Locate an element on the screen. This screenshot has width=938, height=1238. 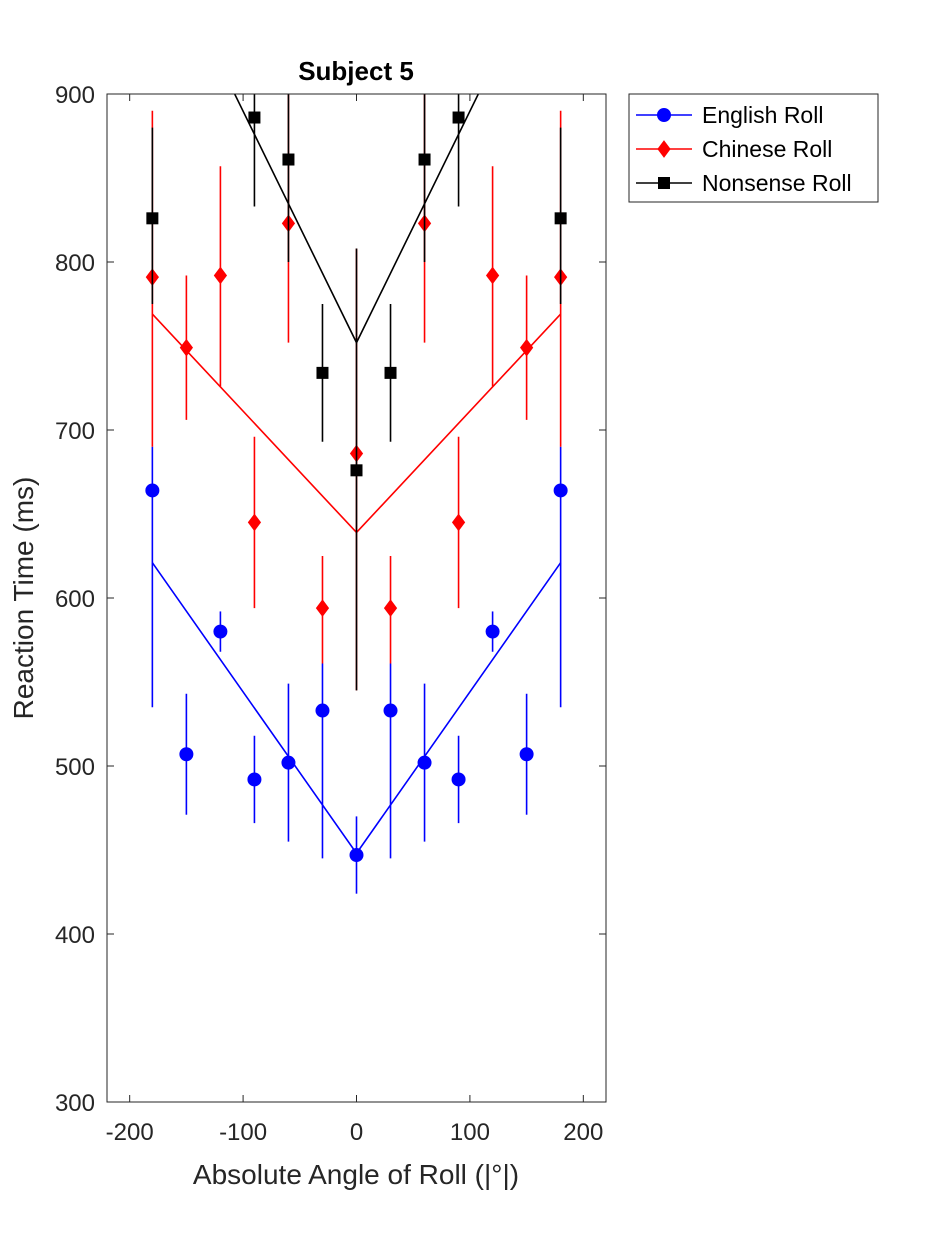
y-tick-label: 400 is located at coordinates (75, 935).